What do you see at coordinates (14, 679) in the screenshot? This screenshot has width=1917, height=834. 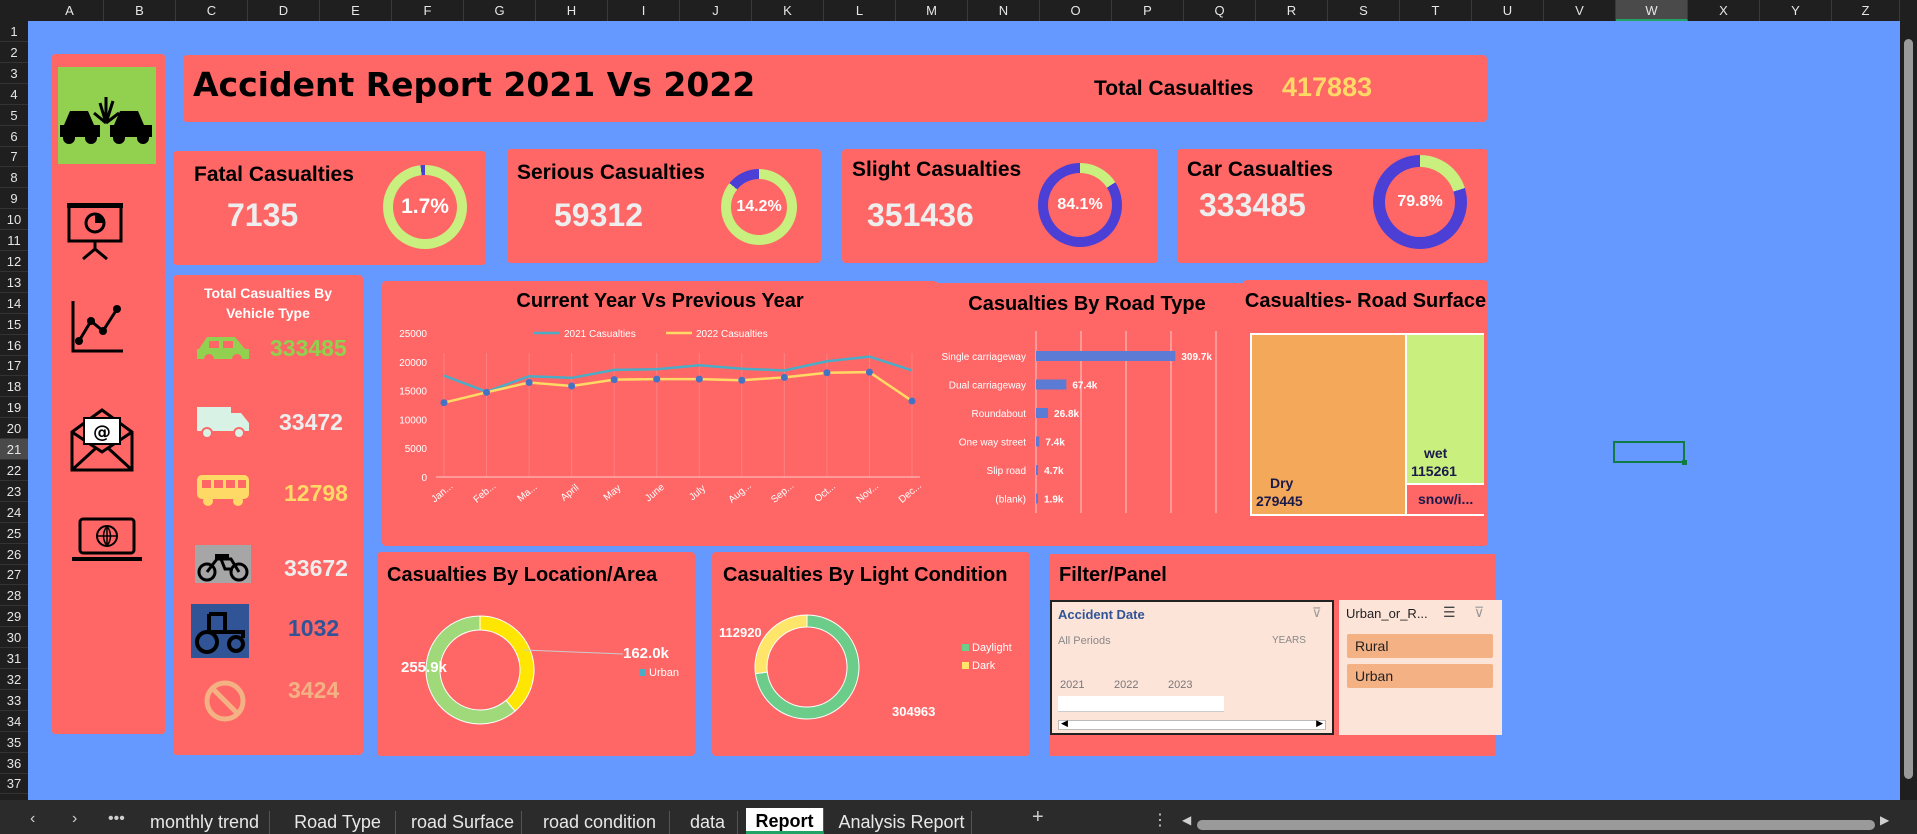 I see `row-header: 32` at bounding box center [14, 679].